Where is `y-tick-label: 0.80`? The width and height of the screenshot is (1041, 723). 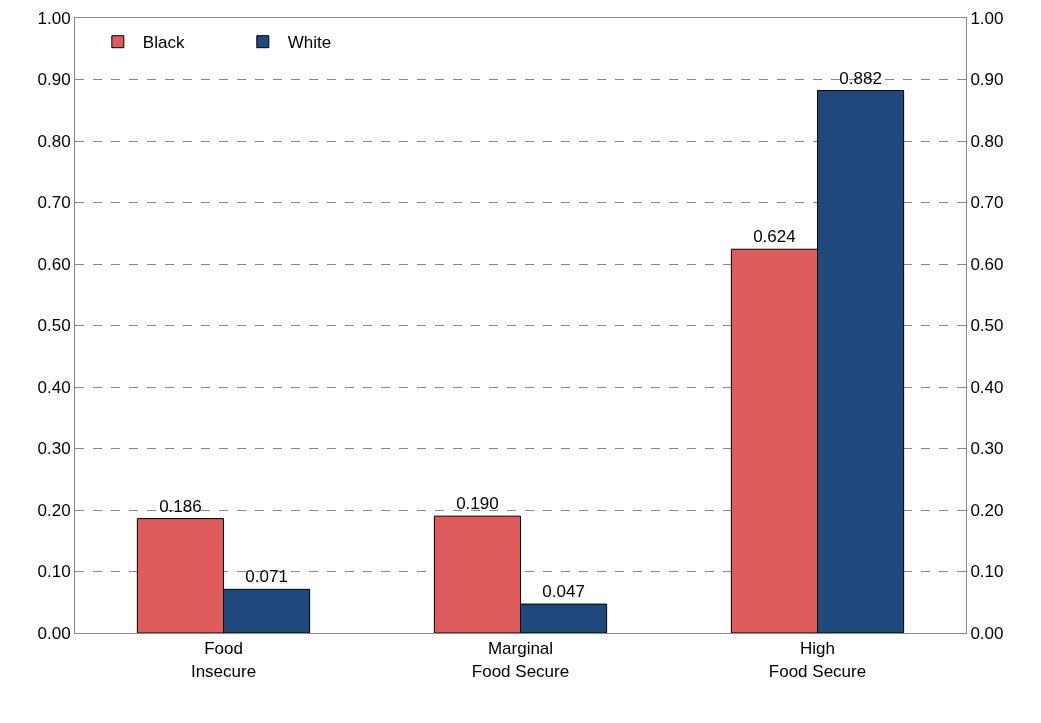 y-tick-label: 0.80 is located at coordinates (54, 141).